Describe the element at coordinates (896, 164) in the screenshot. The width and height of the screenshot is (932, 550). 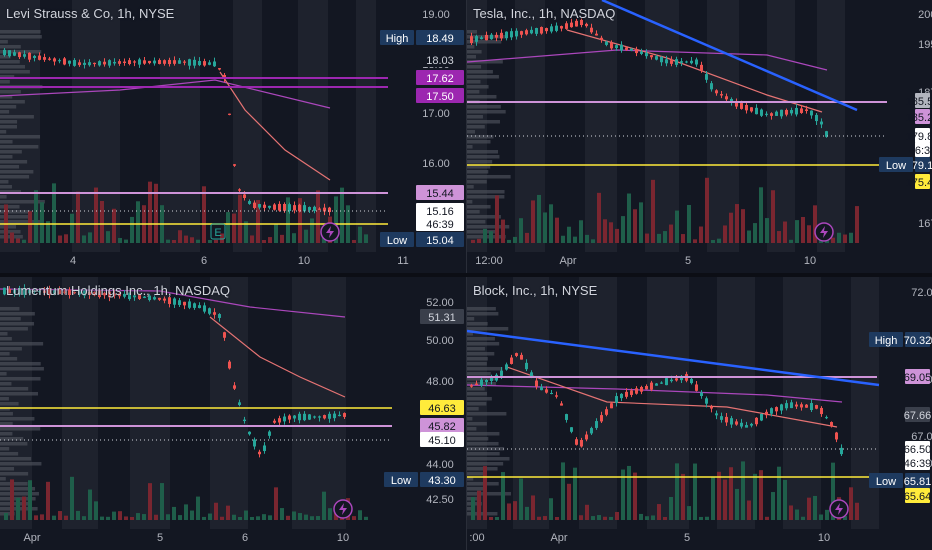
I see `price-tag-label-bg` at that location.